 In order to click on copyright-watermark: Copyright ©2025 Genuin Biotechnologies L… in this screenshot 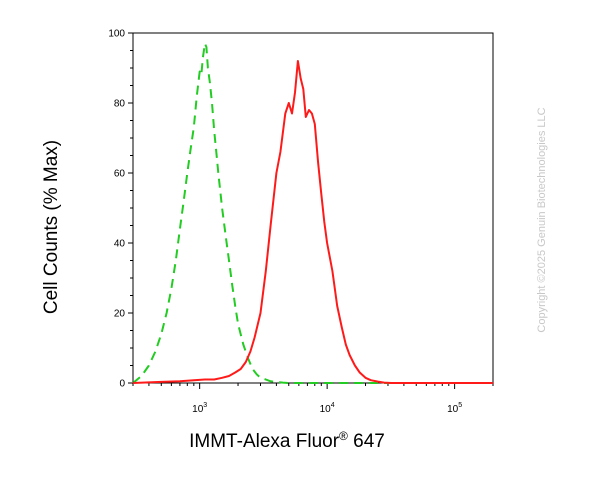, I will do `click(542, 219)`.